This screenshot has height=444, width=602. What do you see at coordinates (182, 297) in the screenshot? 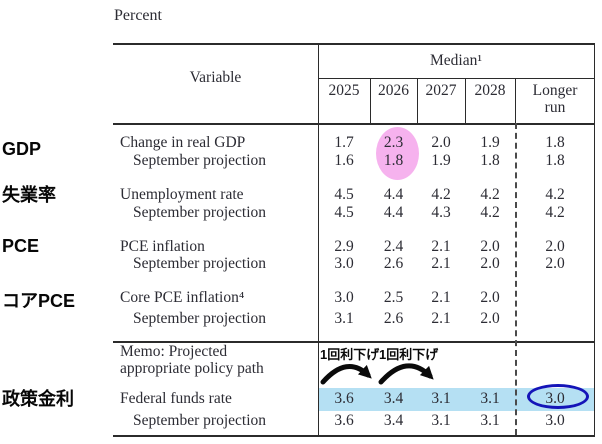
I see `row-label: Core PCE inflation⁴` at bounding box center [182, 297].